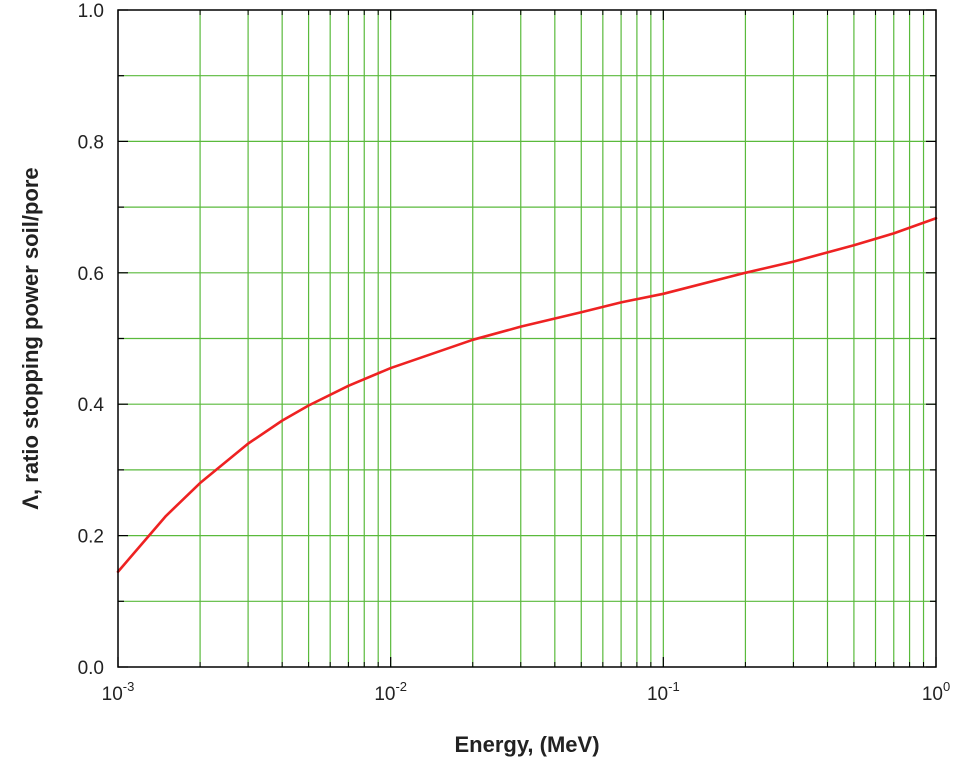  I want to click on y-tick-label: 1.0, so click(91, 11).